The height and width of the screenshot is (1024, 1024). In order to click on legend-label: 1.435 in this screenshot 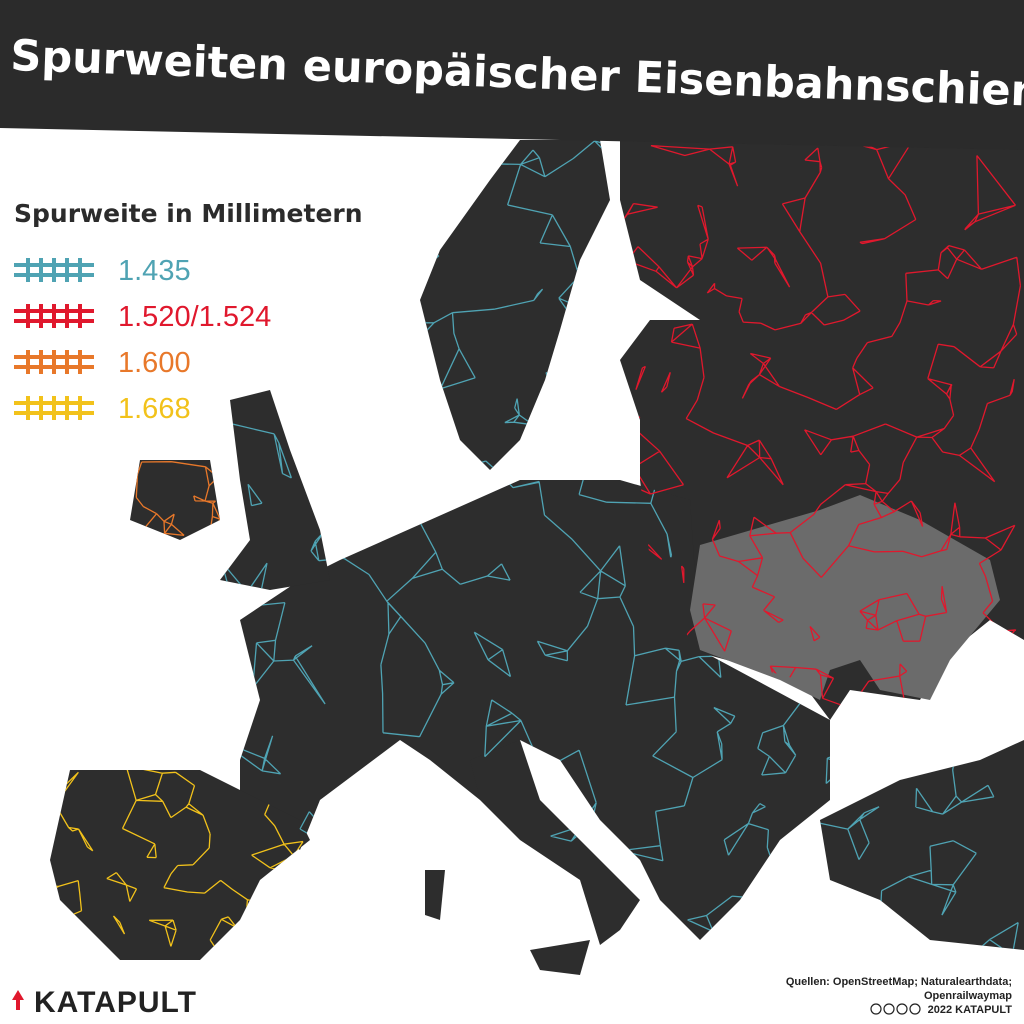, I will do `click(154, 271)`.